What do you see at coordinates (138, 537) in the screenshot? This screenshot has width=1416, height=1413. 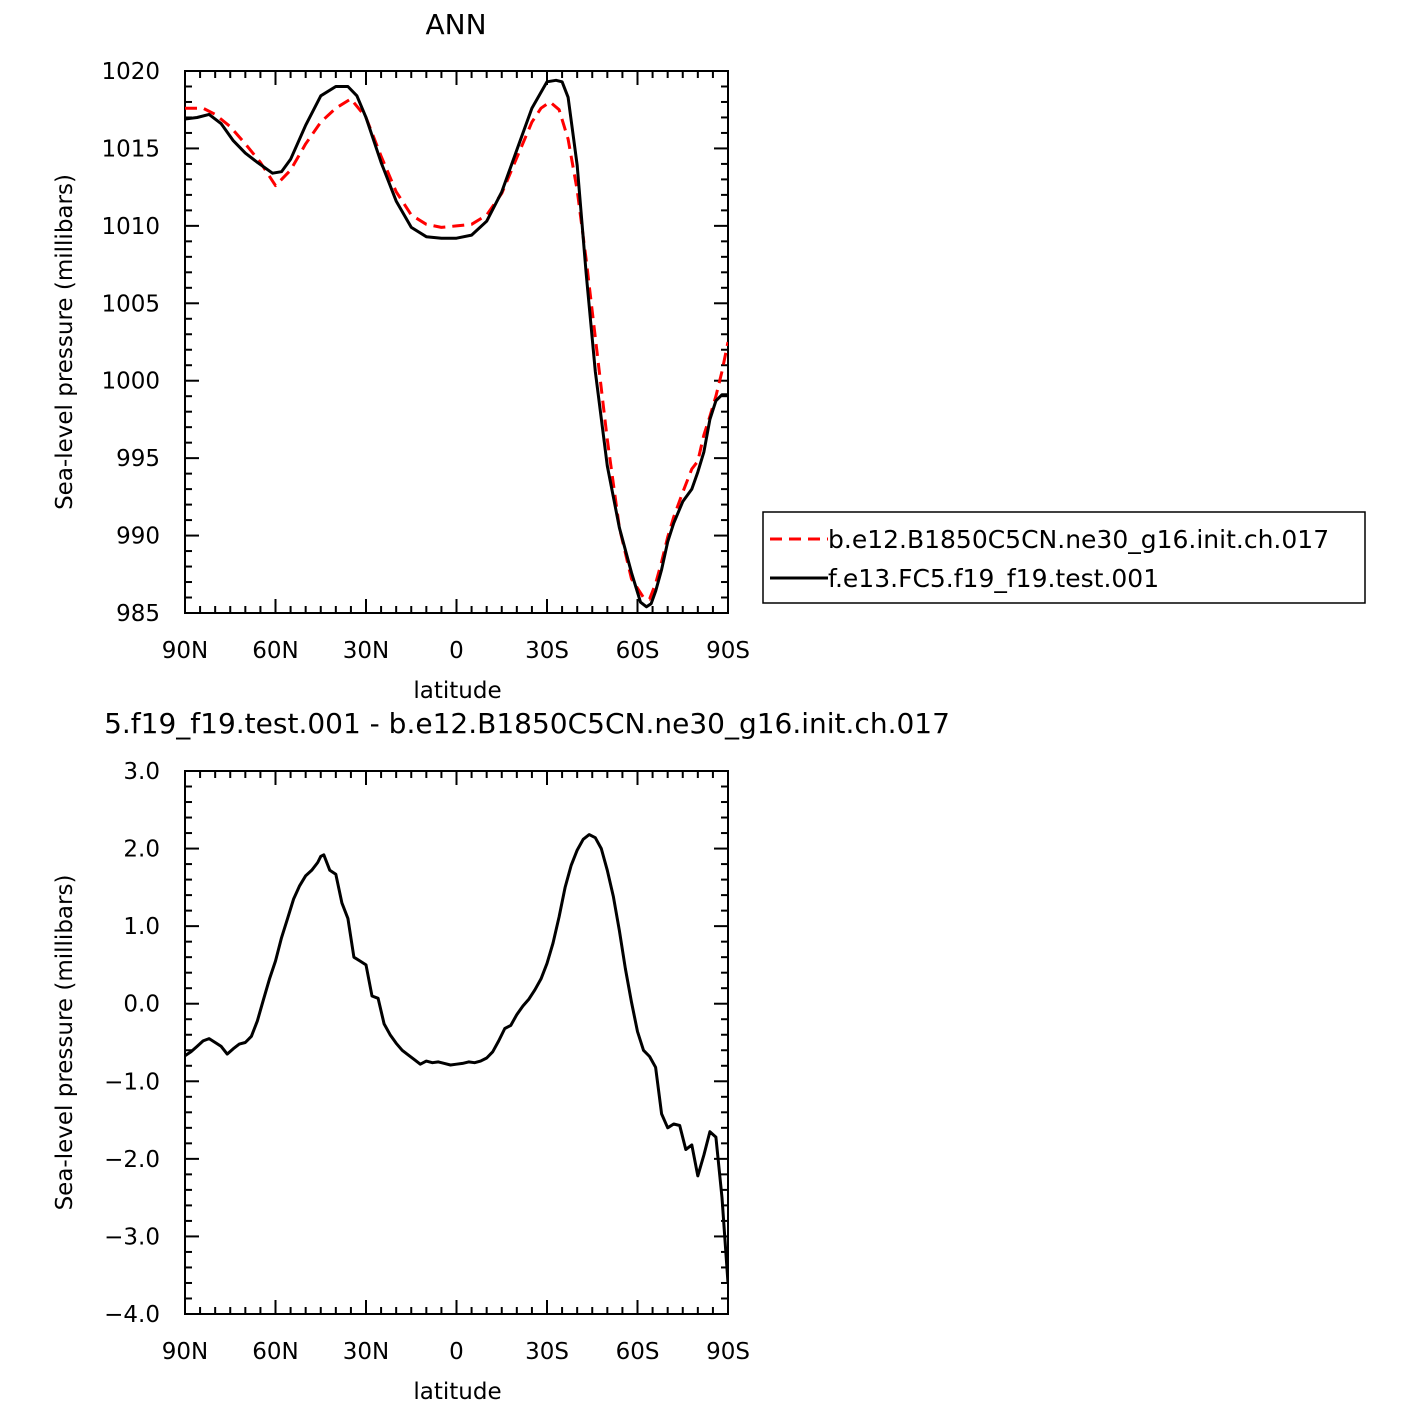 I see `y-tick-label: 990` at bounding box center [138, 537].